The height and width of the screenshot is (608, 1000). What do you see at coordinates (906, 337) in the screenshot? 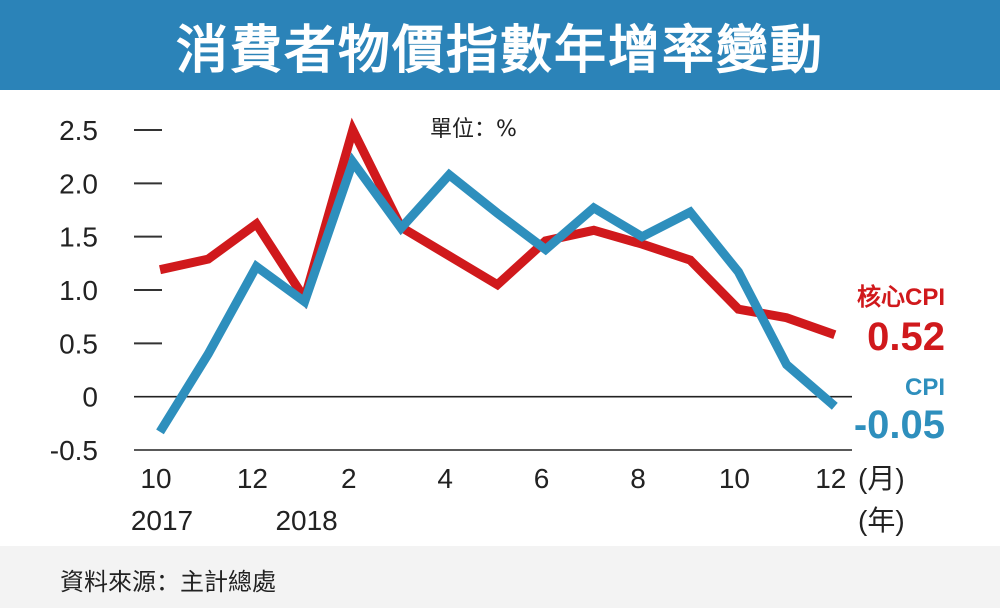
I see `core-cpi-end-value: 0.52` at bounding box center [906, 337].